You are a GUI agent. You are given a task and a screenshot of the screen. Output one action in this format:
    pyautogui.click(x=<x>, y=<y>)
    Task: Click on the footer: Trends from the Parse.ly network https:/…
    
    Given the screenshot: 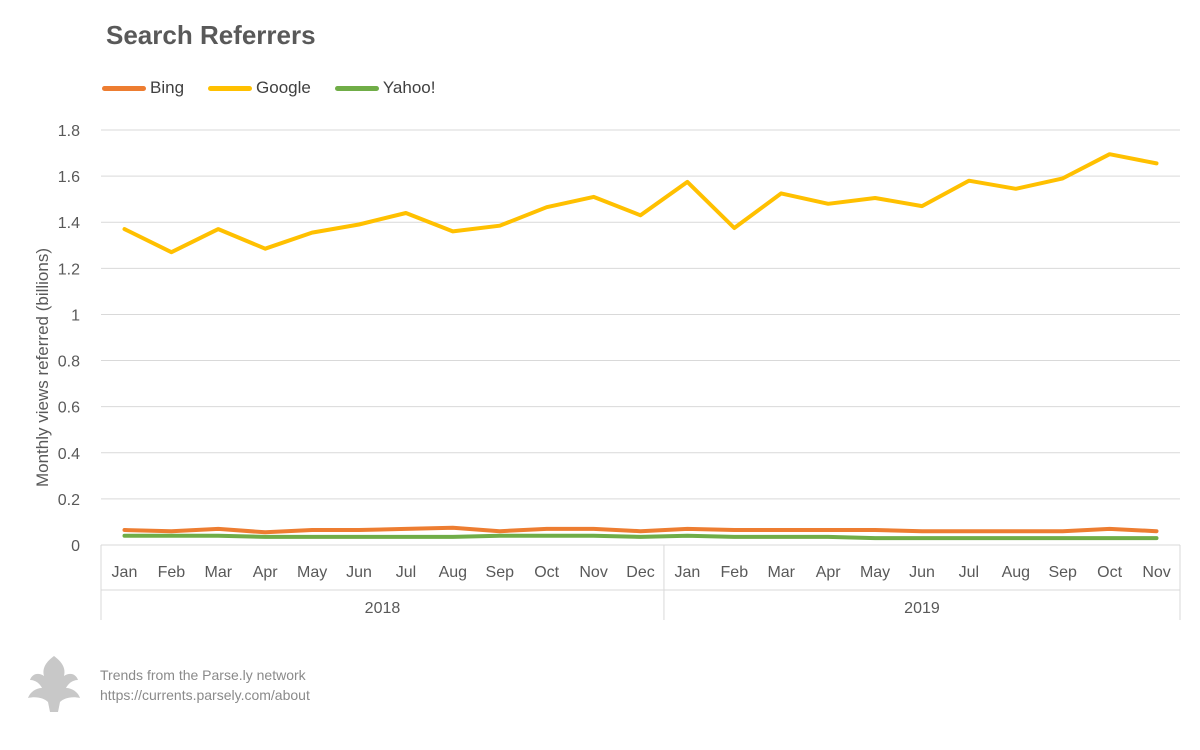 What is the action you would take?
    pyautogui.click(x=205, y=685)
    